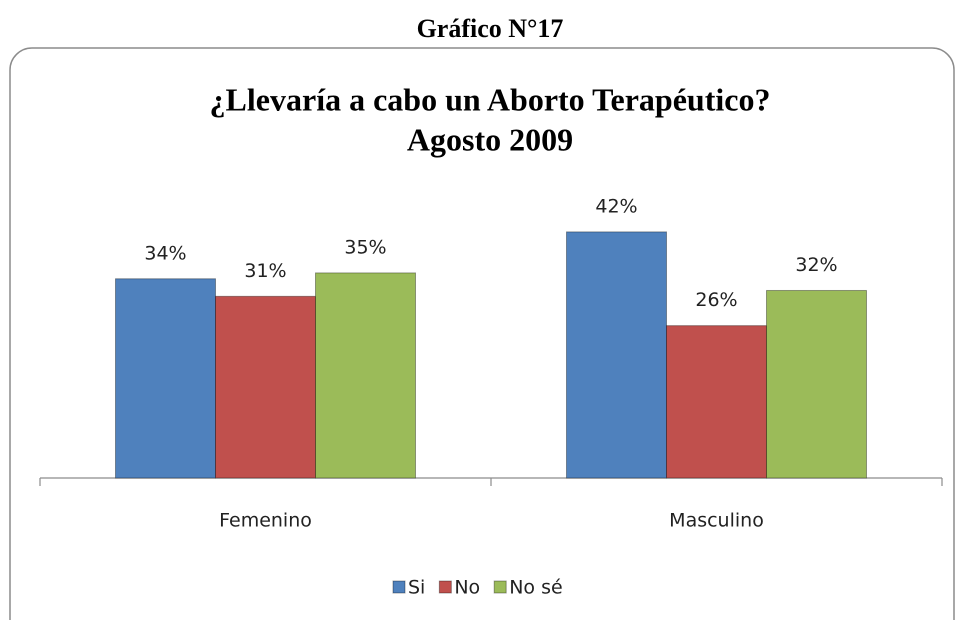  I want to click on data-label: 31%, so click(265, 271).